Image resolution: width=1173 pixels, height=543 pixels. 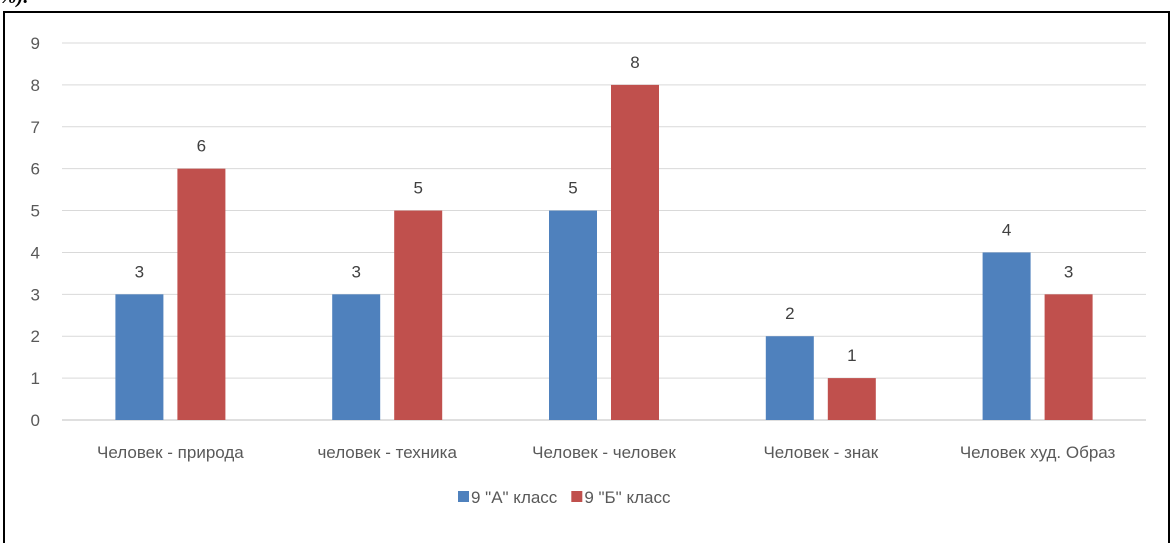 I want to click on data-label: 6, so click(x=201, y=146).